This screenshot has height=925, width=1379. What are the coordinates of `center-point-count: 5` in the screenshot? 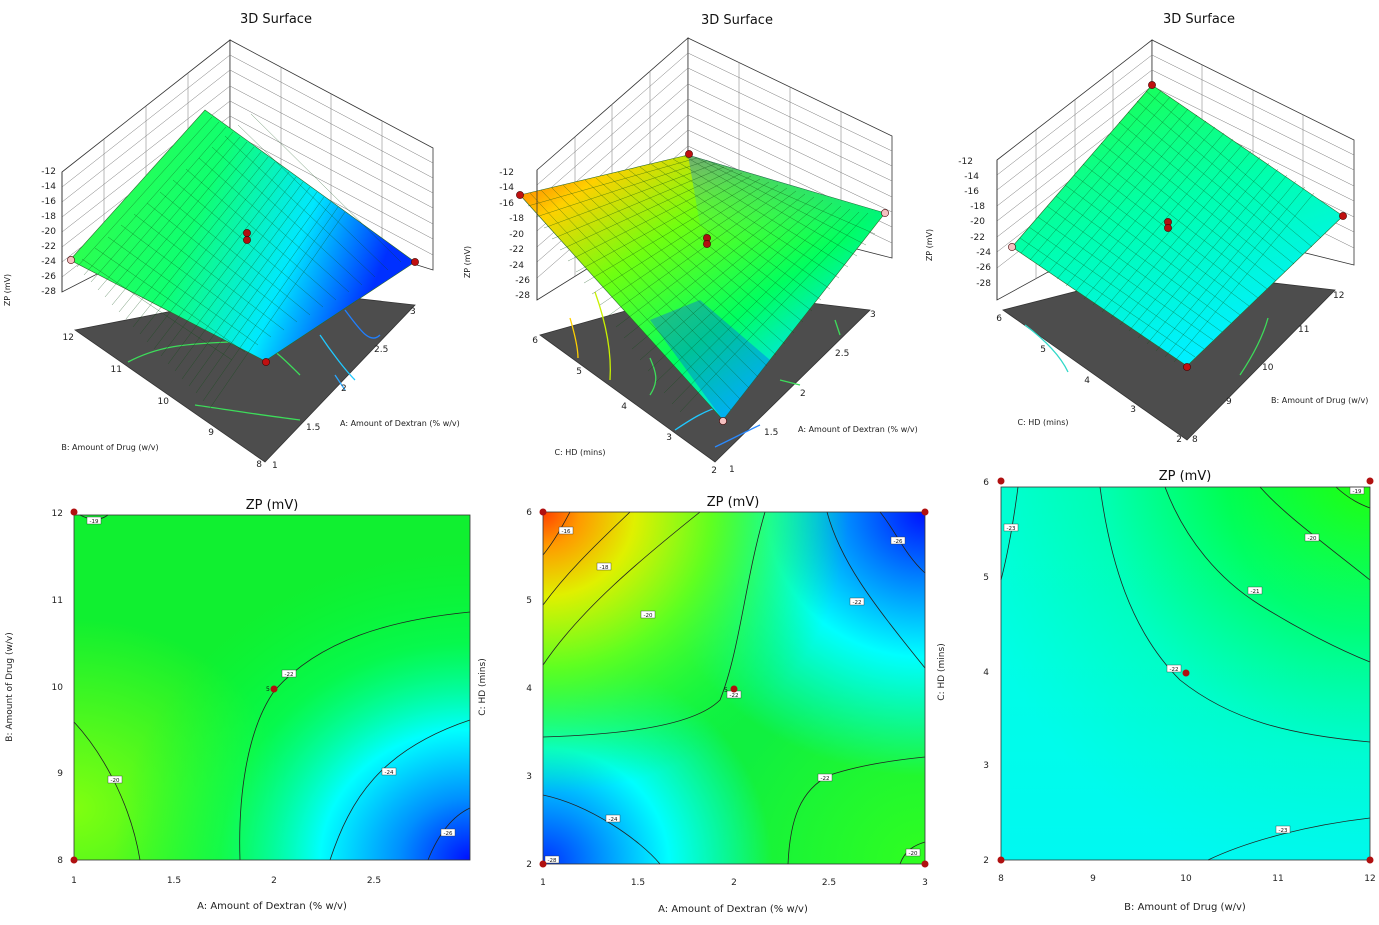 It's located at (726, 690).